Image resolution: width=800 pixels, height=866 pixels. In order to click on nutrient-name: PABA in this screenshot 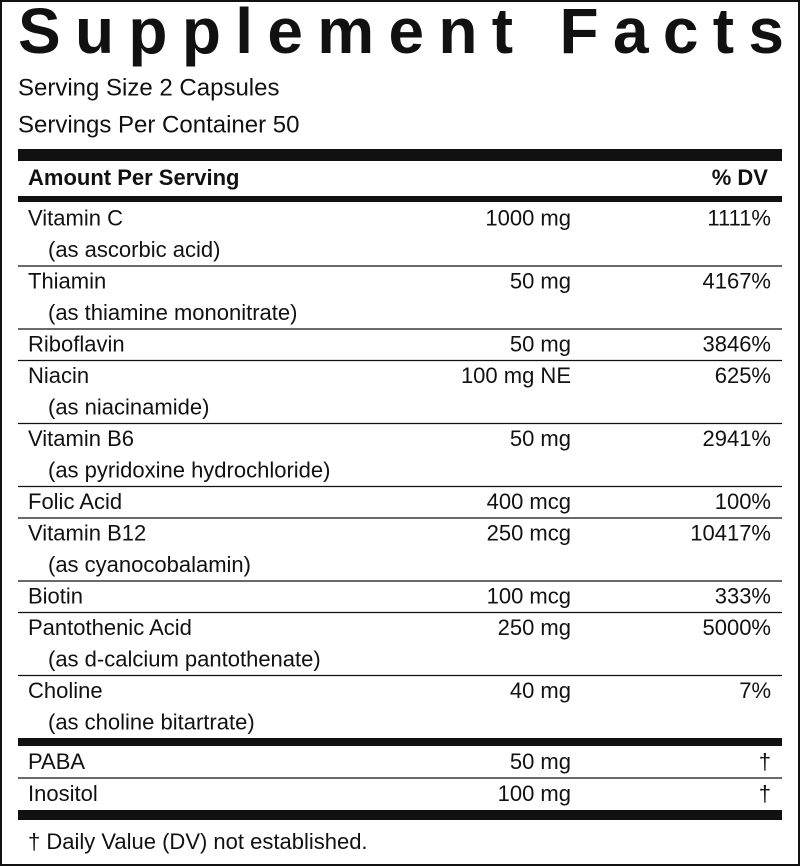, I will do `click(56, 761)`.